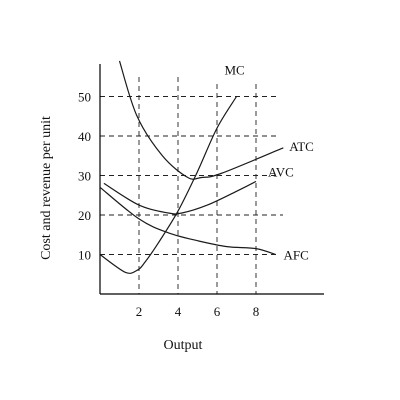 The width and height of the screenshot is (400, 400). What do you see at coordinates (256, 311) in the screenshot?
I see `x-tick-label: 8` at bounding box center [256, 311].